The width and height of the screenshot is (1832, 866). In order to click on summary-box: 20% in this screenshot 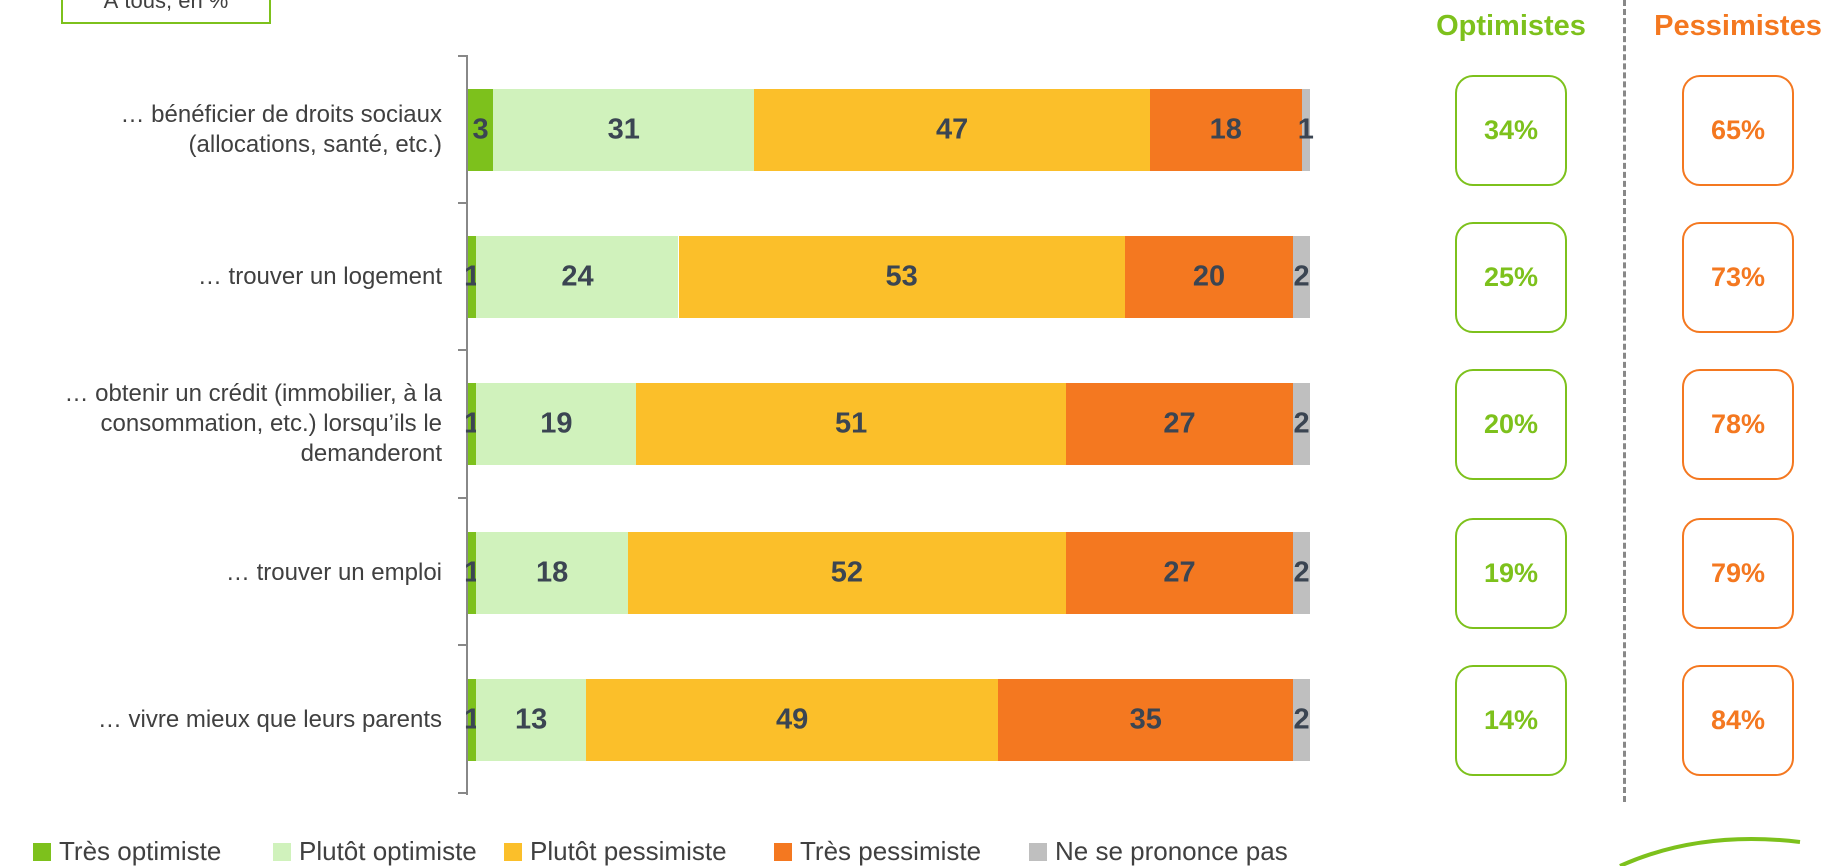, I will do `click(1511, 424)`.